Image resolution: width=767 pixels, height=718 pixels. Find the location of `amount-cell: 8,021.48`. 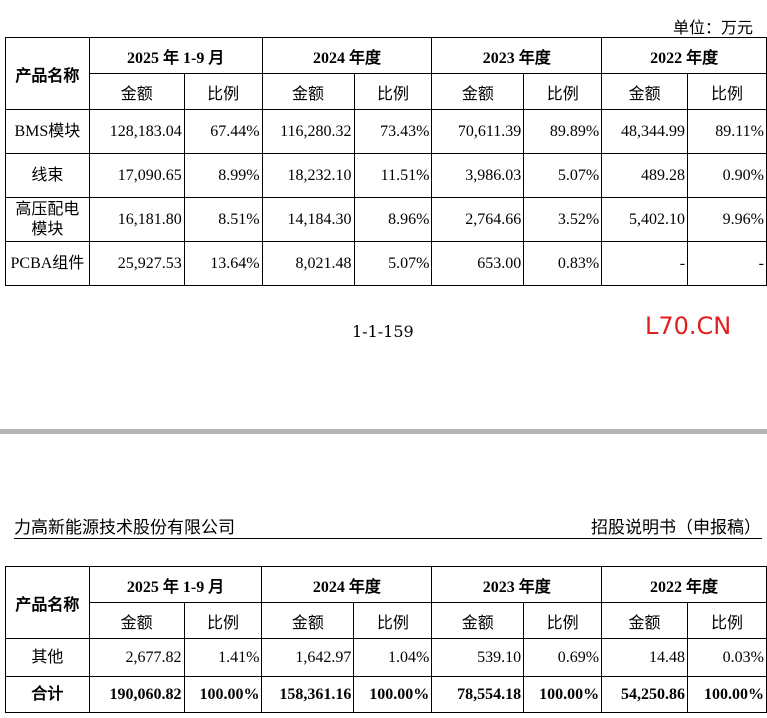

amount-cell: 8,021.48 is located at coordinates (308, 263).